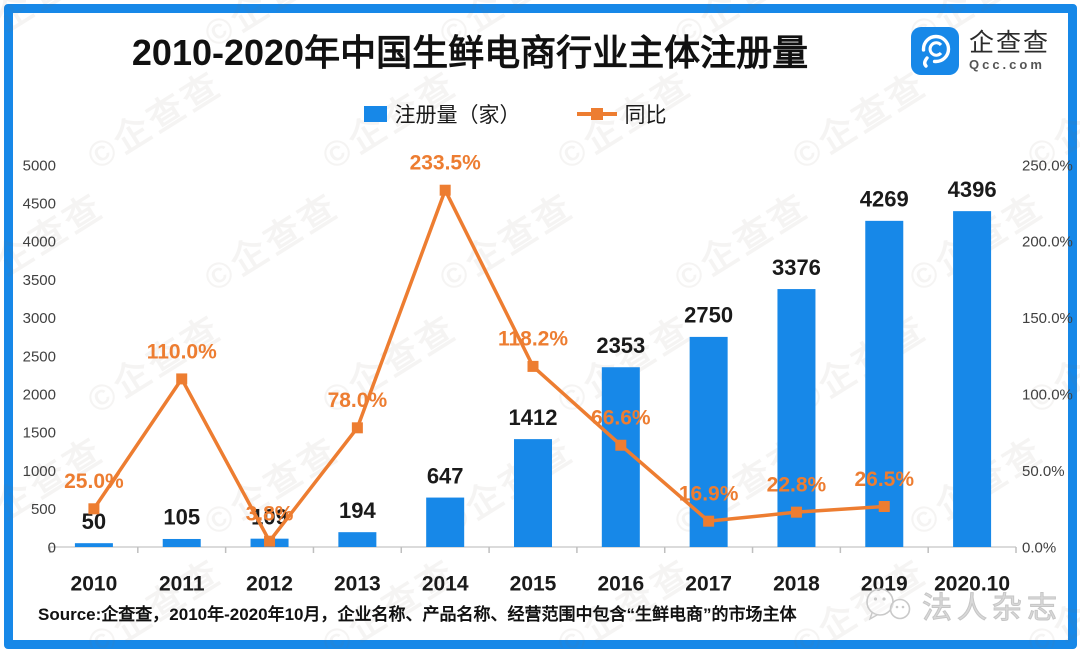  I want to click on yoy-value-label: 110.0%, so click(182, 351).